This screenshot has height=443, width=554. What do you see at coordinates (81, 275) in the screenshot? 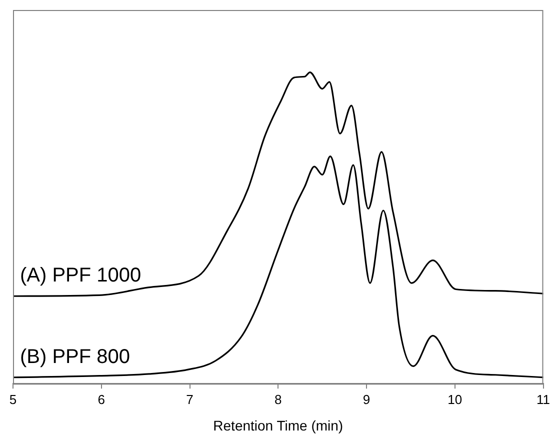
I see `series-label: (A) PPF 1000` at bounding box center [81, 275].